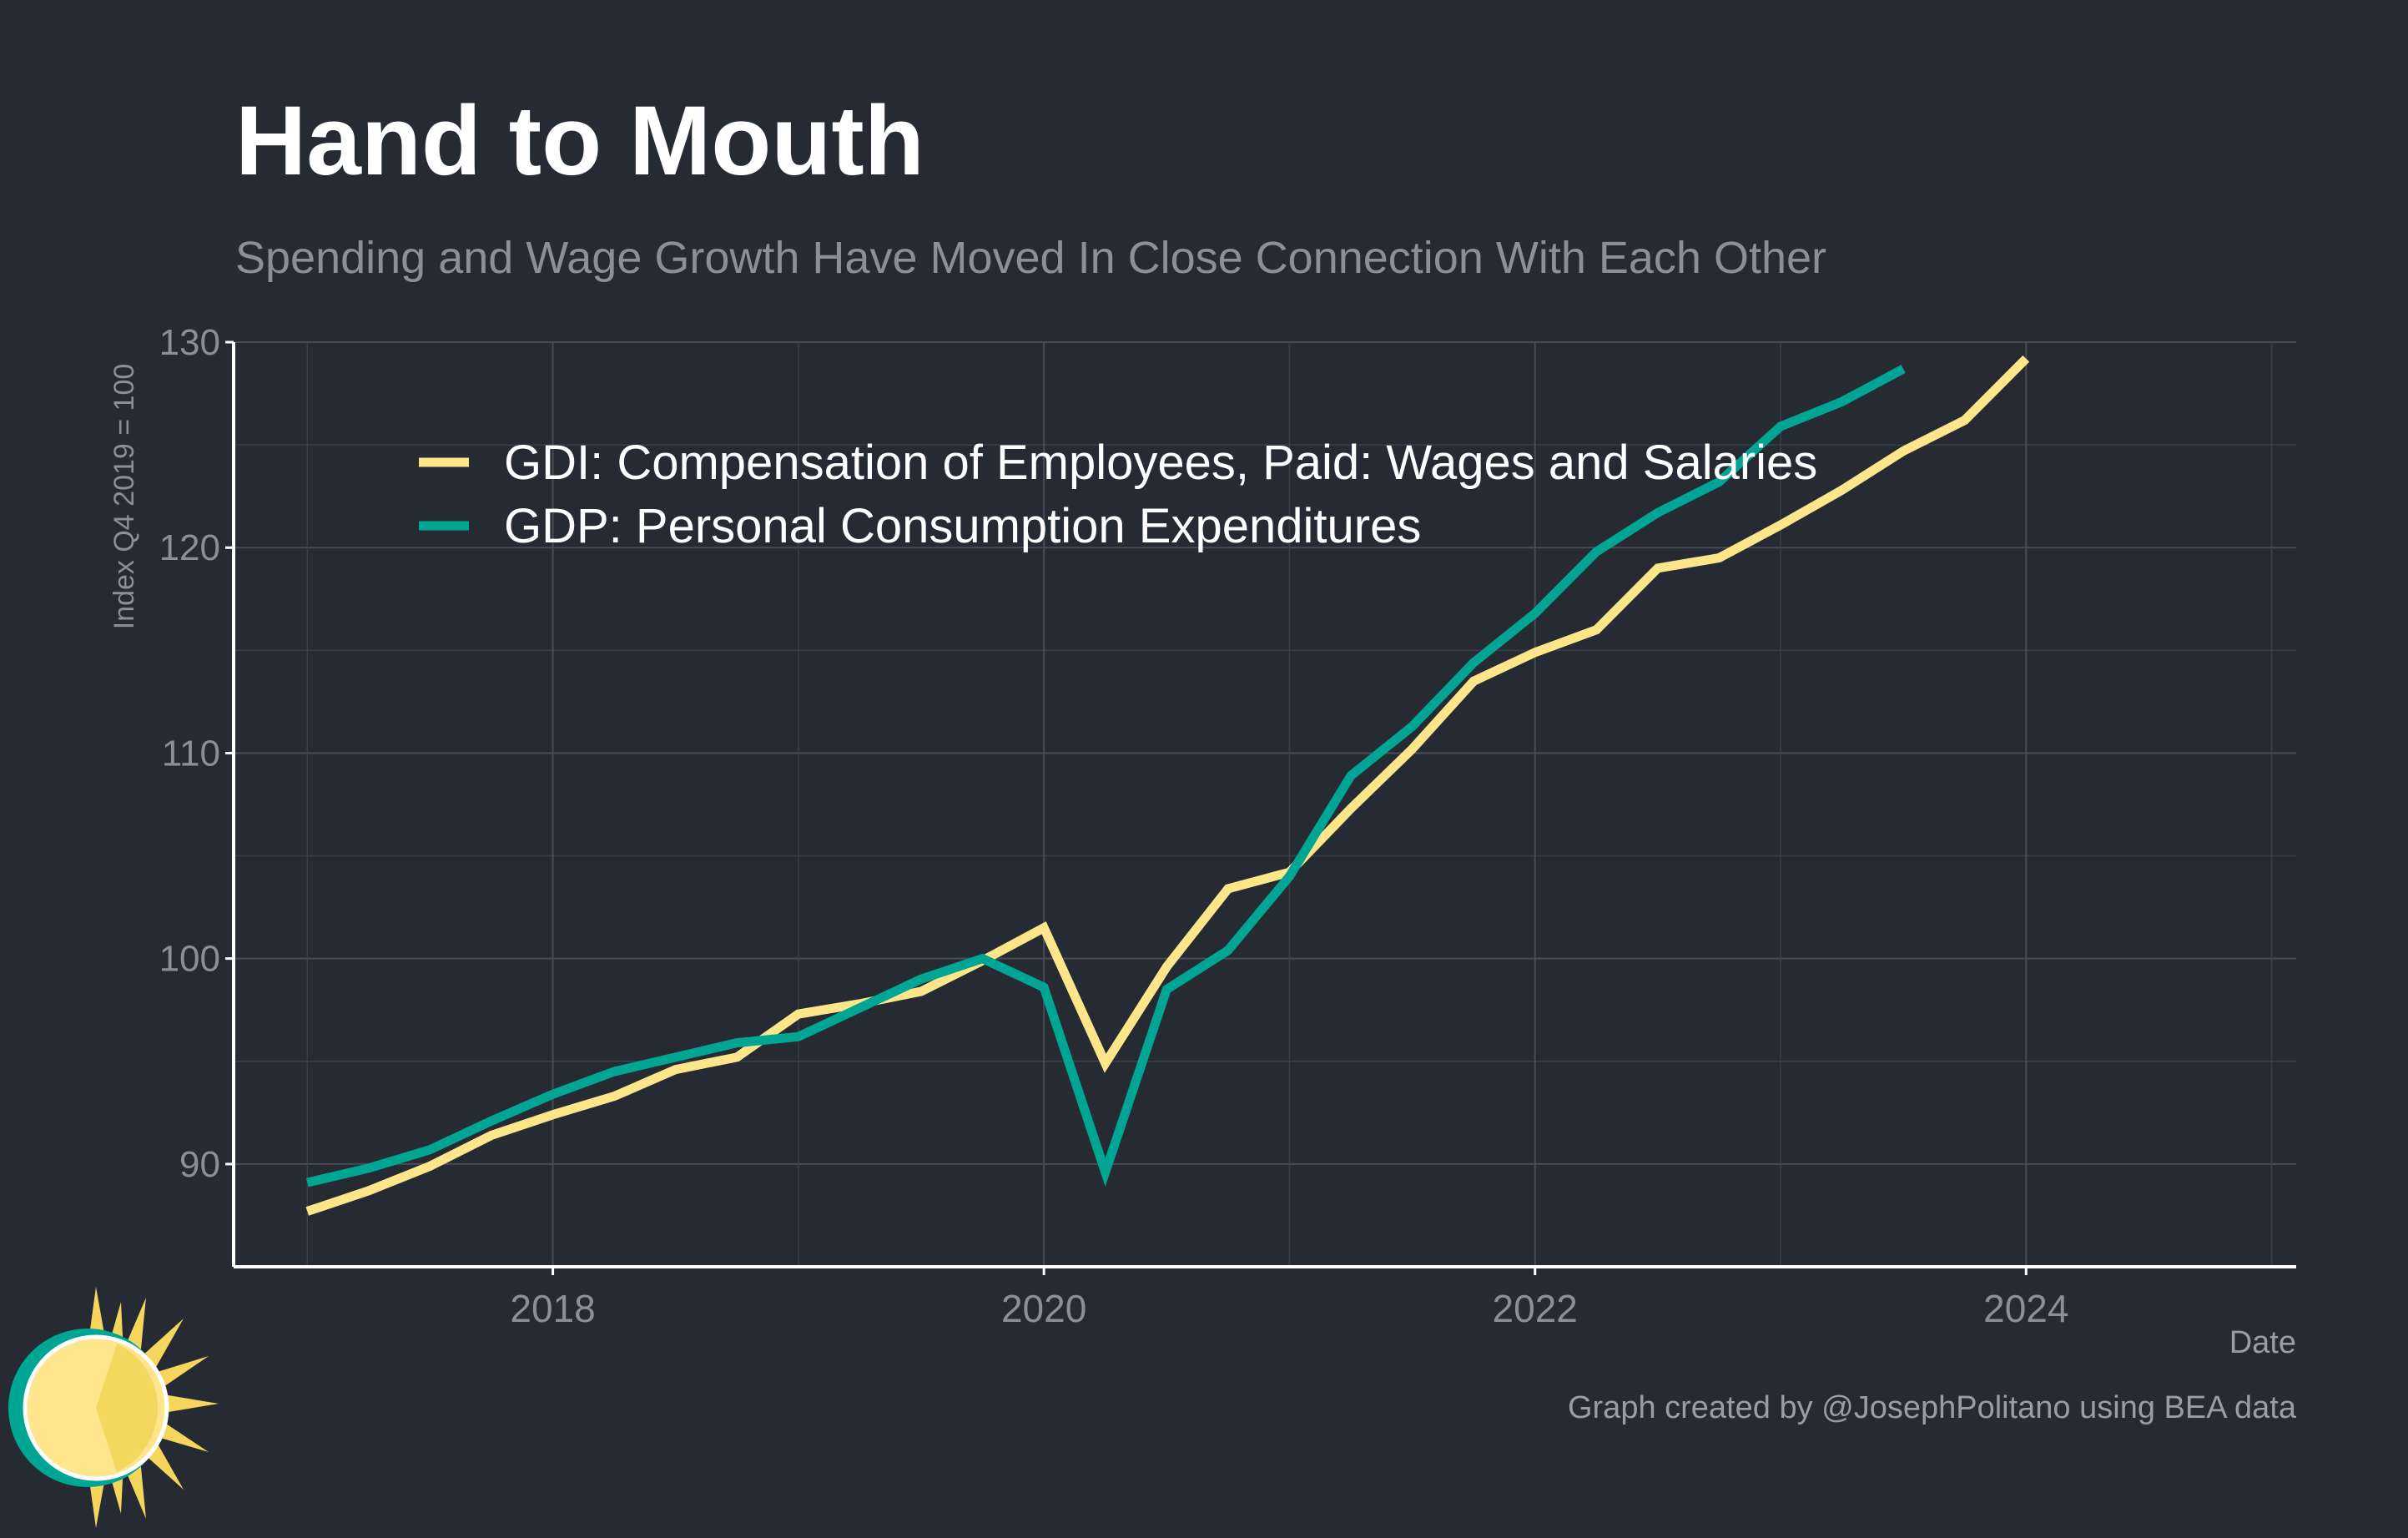 Image resolution: width=2408 pixels, height=1538 pixels. Describe the element at coordinates (2025, 1308) in the screenshot. I see `x-tick-label: 2024` at that location.